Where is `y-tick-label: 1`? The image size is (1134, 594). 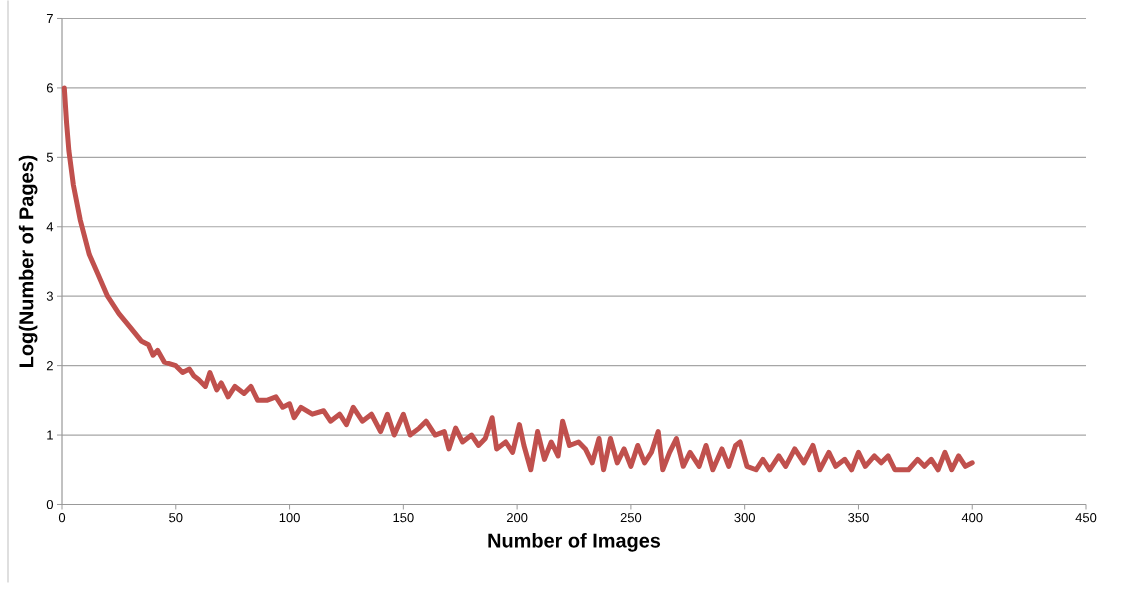 y-tick-label: 1 is located at coordinates (50, 435).